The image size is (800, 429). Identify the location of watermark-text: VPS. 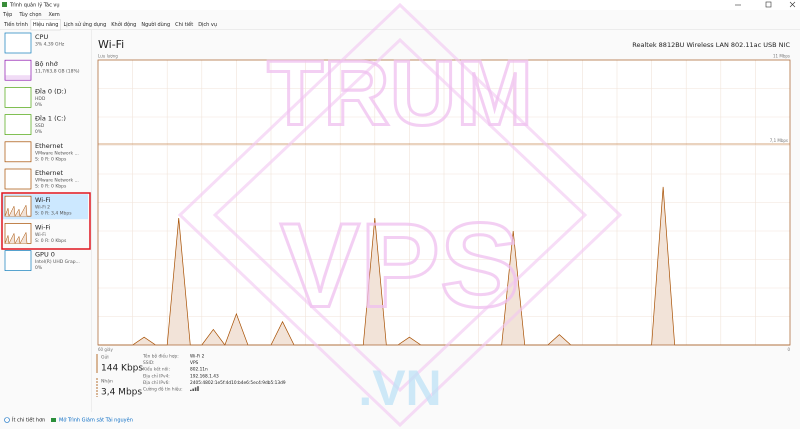
(400, 266).